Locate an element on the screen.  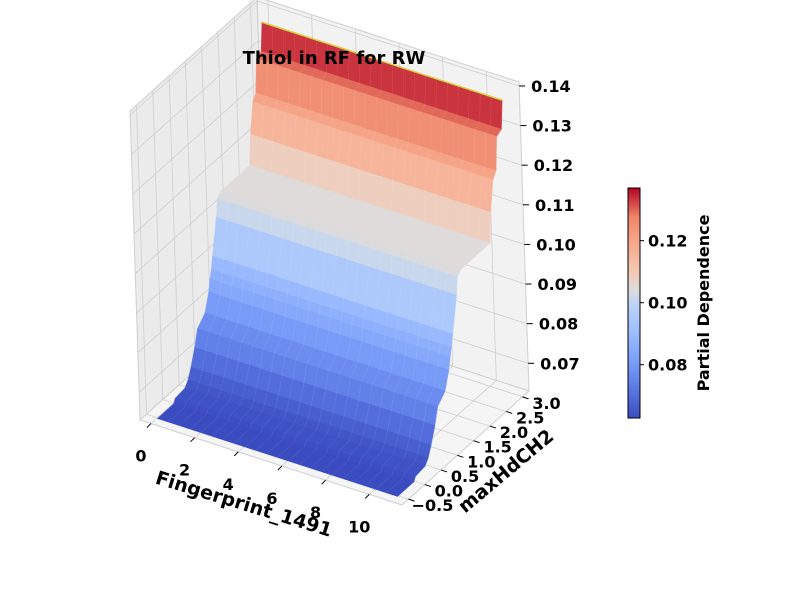
colorbar-tick-label: 0.10 is located at coordinates (667, 303).